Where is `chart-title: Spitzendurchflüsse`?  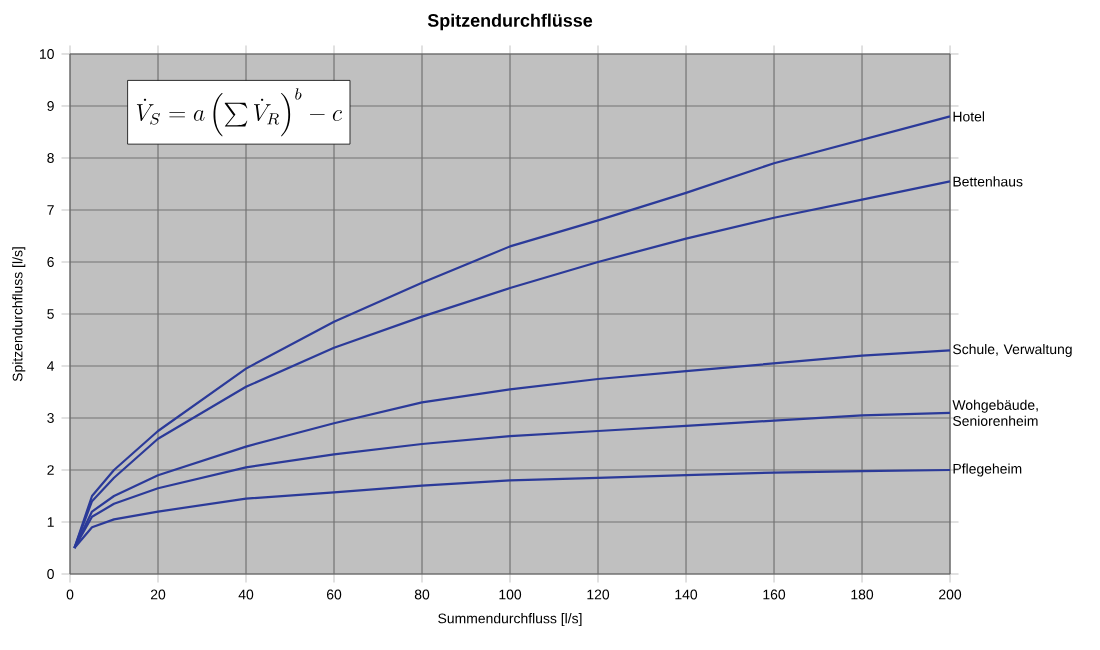
chart-title: Spitzendurchflüsse is located at coordinates (510, 22).